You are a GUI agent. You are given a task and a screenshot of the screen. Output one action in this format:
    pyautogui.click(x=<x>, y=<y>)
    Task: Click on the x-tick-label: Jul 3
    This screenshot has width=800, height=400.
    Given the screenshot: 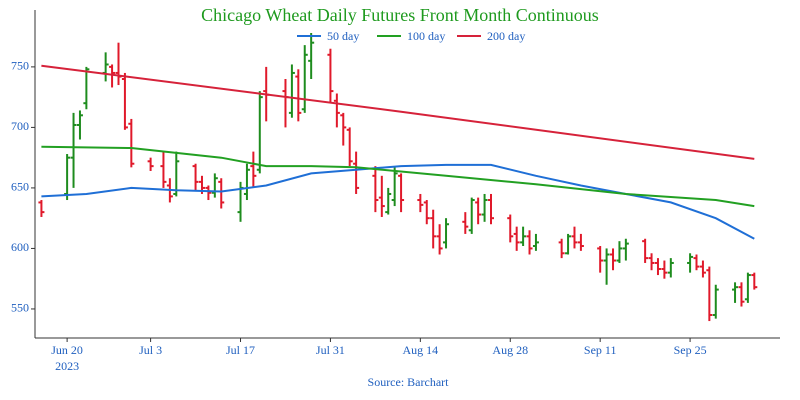 What is the action you would take?
    pyautogui.click(x=150, y=350)
    